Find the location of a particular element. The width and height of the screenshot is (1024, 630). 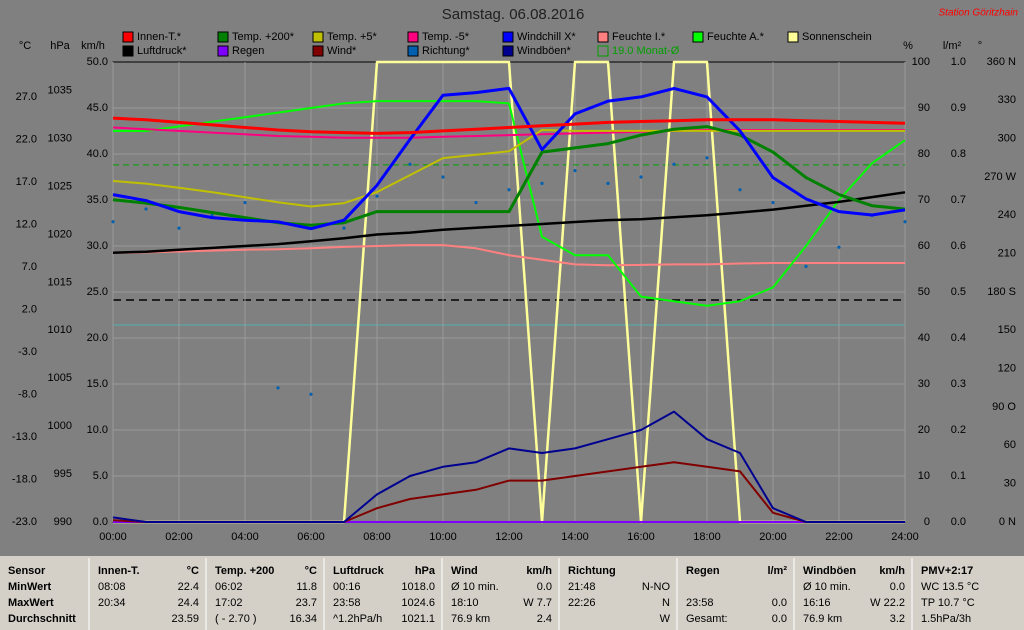

y-tick-label: 300 is located at coordinates (1007, 139).